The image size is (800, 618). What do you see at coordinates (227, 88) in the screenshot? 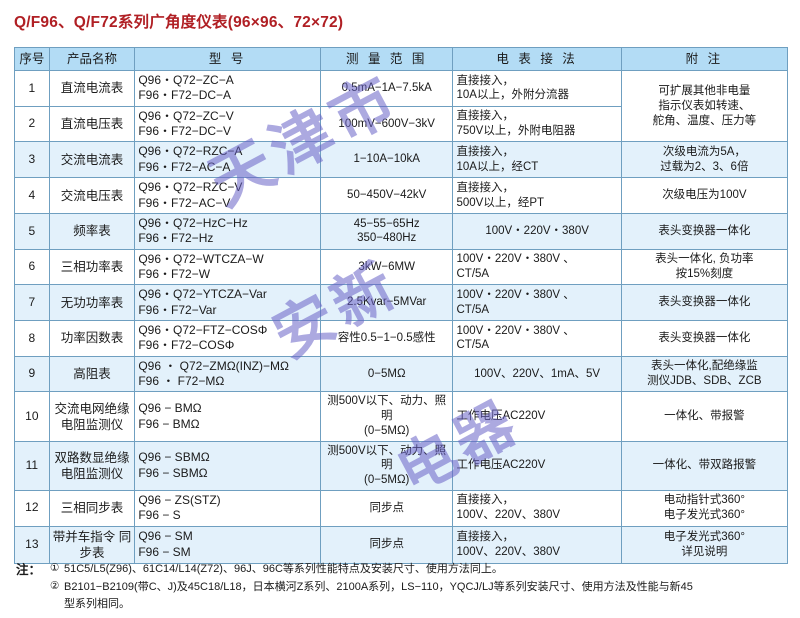
I see `cell-model: Q96・Q72−ZC−A F96・F72−DC−A` at bounding box center [227, 88].